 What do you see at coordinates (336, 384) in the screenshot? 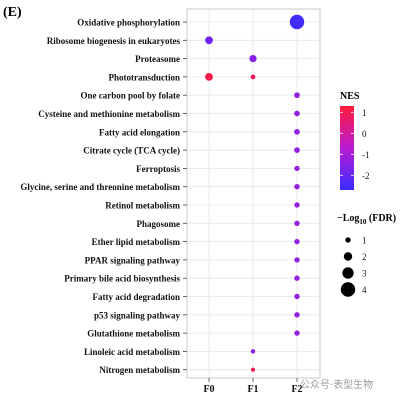
I see `watermark-text: 公众号·表型生物` at bounding box center [336, 384].